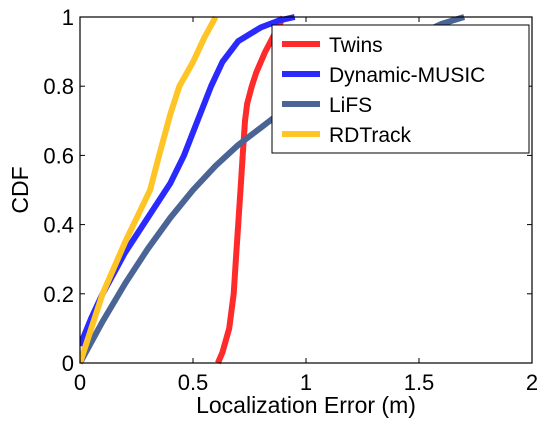 This screenshot has width=550, height=424. I want to click on y-axis-label: CDF, so click(20, 189).